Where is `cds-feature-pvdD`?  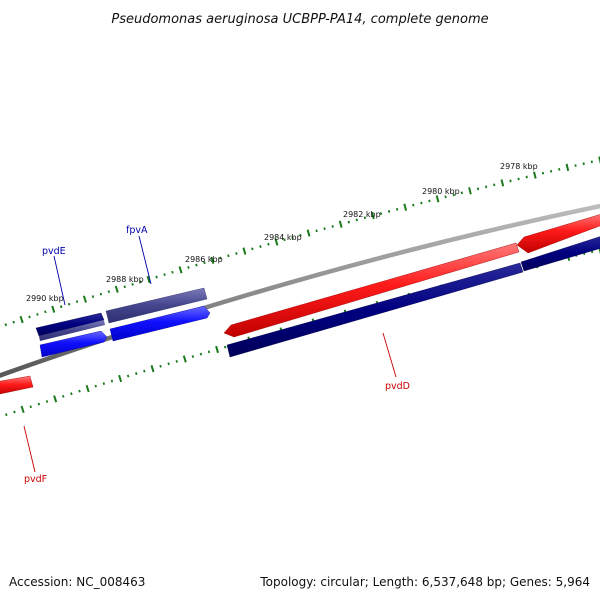 cds-feature-pvdD is located at coordinates (375, 310).